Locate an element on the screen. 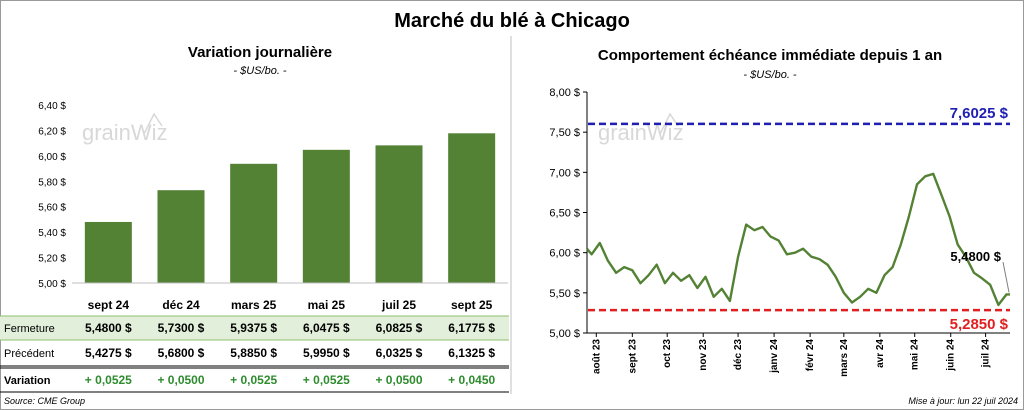 This screenshot has width=1024, height=410. table-cell: 5,9375 $ is located at coordinates (253, 328).